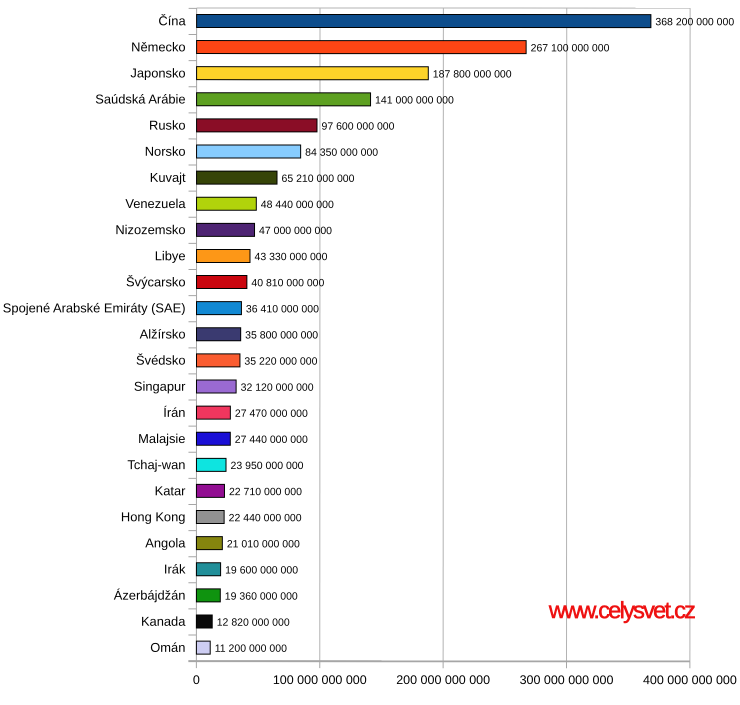 The width and height of the screenshot is (740, 705). Describe the element at coordinates (261, 570) in the screenshot. I see `svg-text: 19 600 000 000` at that location.